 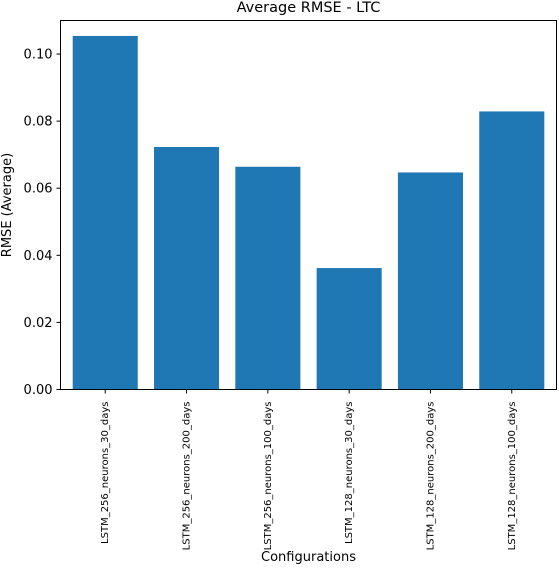 I want to click on x-tick-label: LSTM_256_neurons_100_days, so click(x=268, y=476).